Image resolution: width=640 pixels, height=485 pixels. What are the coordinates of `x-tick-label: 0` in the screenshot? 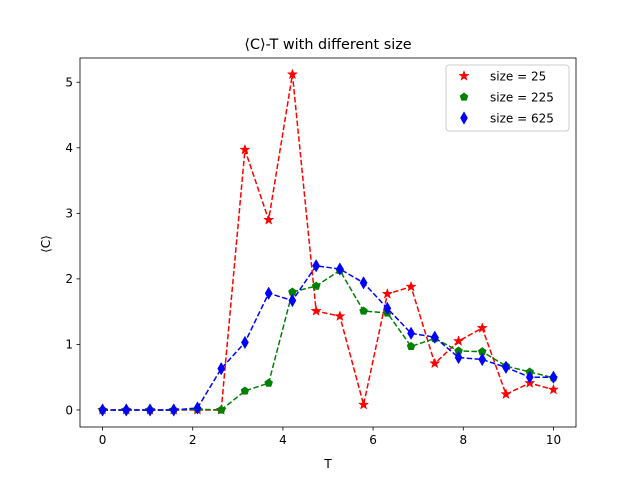 It's located at (103, 440).